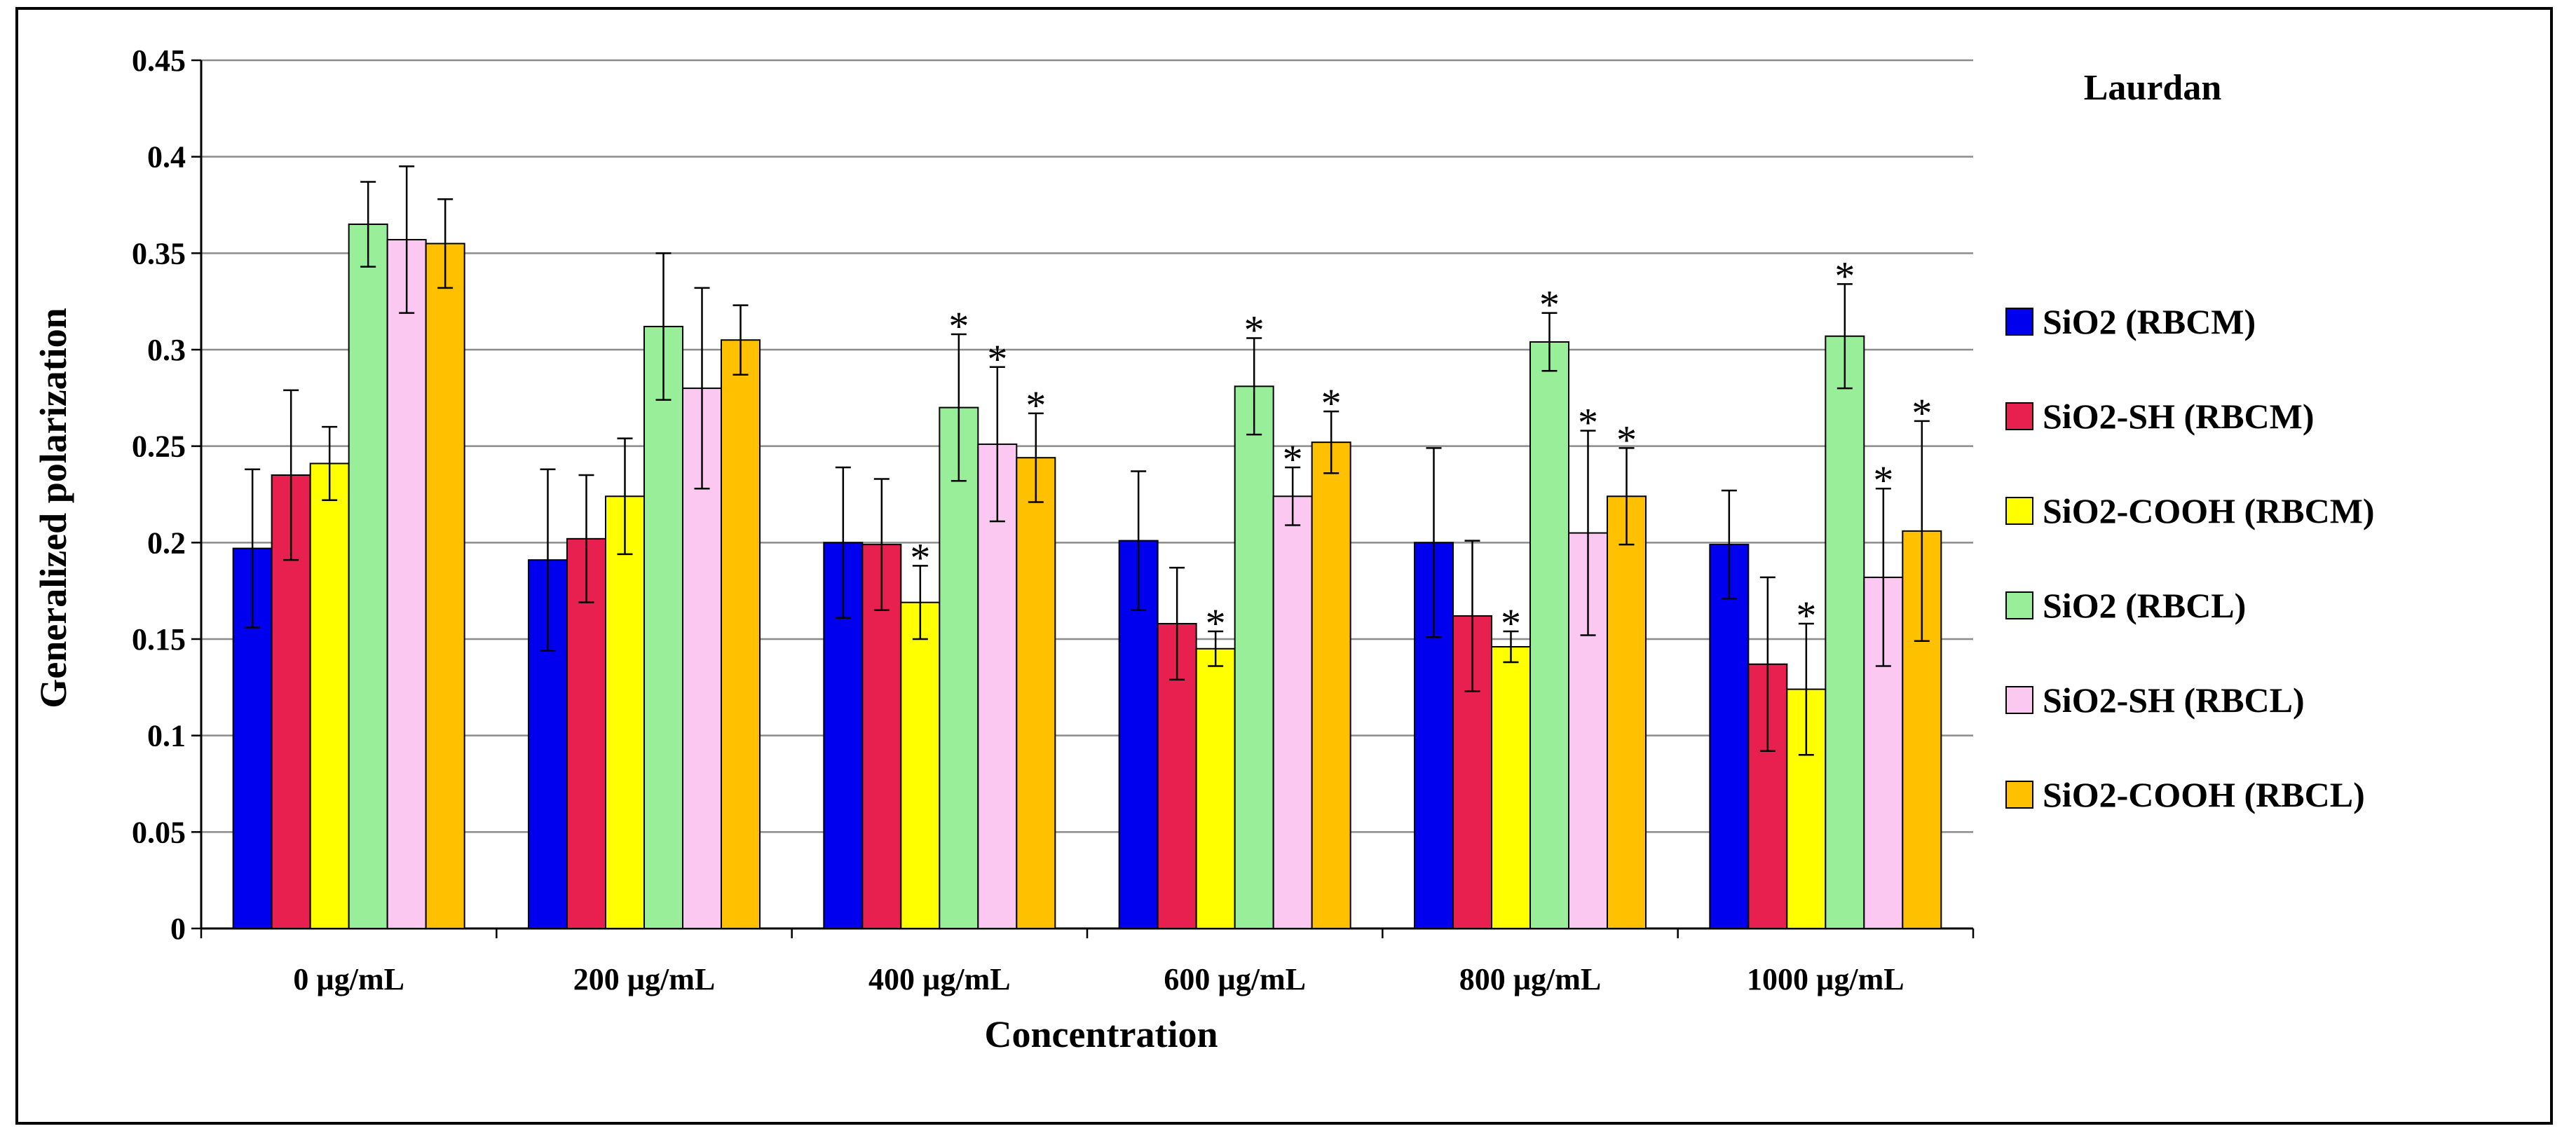  What do you see at coordinates (939, 979) in the screenshot?
I see `x-tick-label: 400 µg/mL` at bounding box center [939, 979].